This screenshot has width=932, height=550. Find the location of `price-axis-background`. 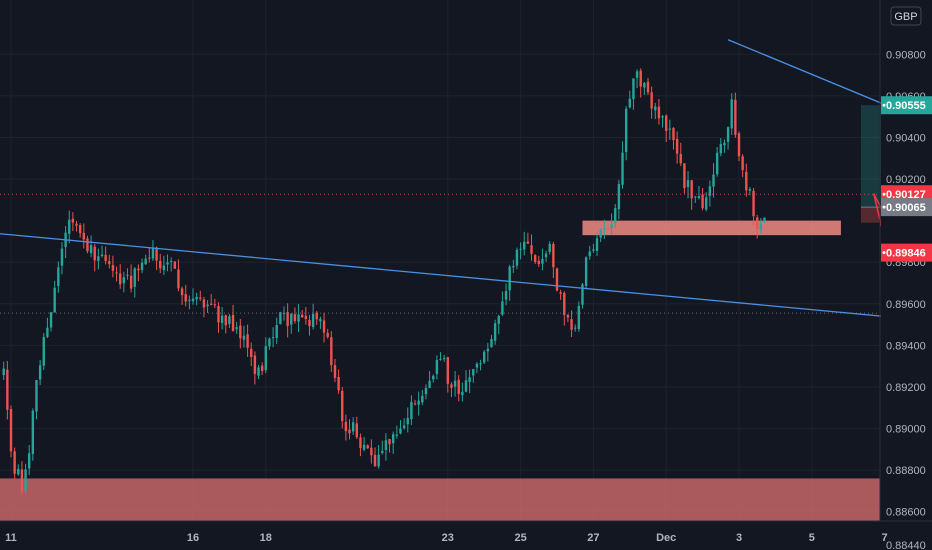

price-axis-background is located at coordinates (906, 275).